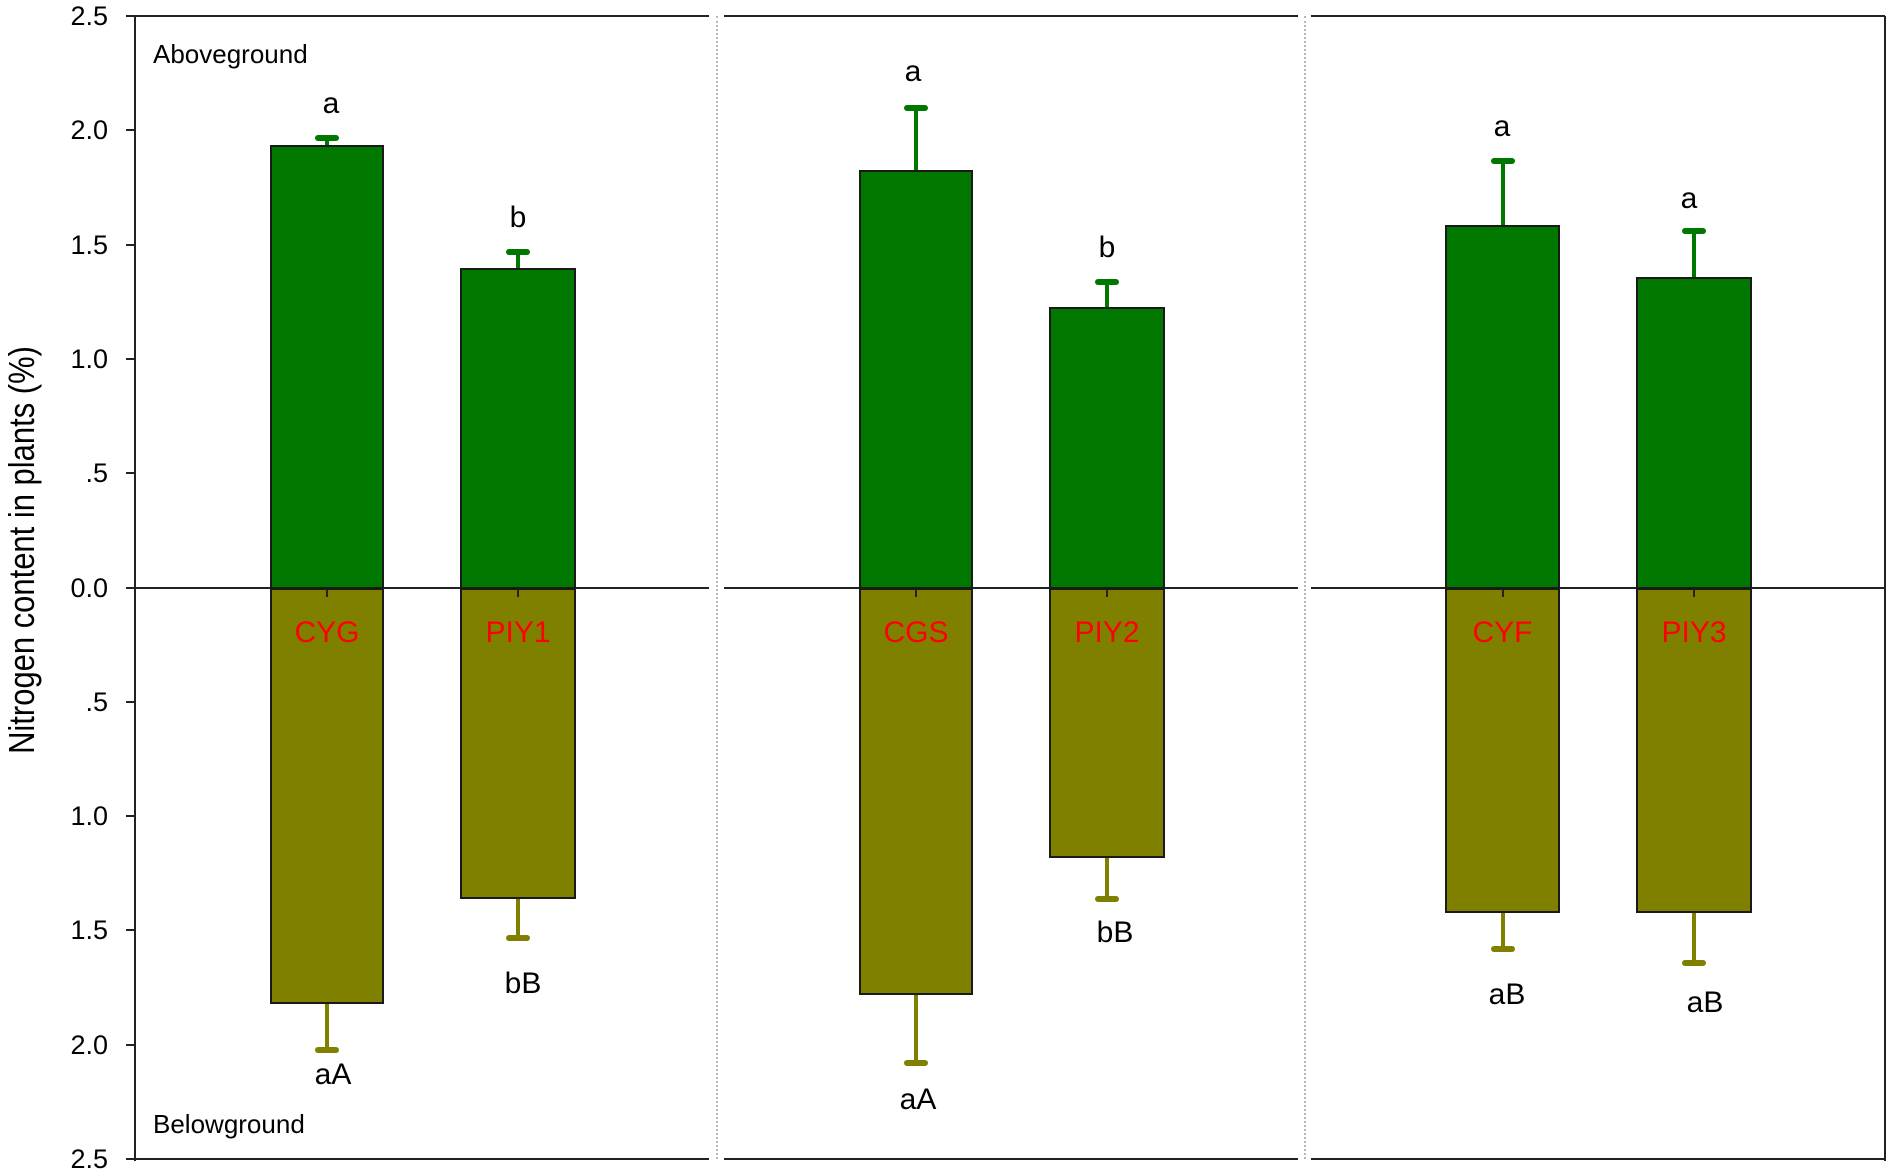  I want to click on right-border, so click(1885, 588).